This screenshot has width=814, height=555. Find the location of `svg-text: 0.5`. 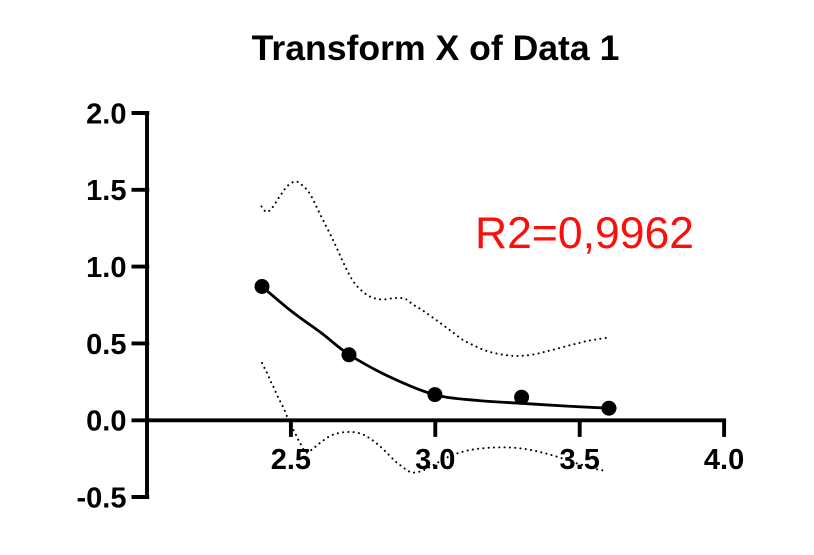

svg-text: 0.5 is located at coordinates (106, 345).